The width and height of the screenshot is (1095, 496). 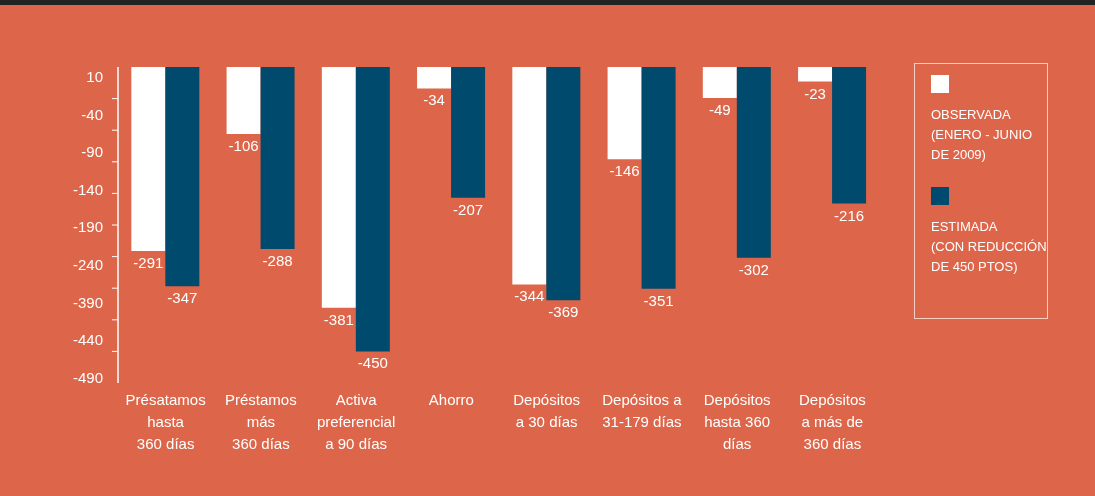 What do you see at coordinates (529, 296) in the screenshot?
I see `data-label: -344` at bounding box center [529, 296].